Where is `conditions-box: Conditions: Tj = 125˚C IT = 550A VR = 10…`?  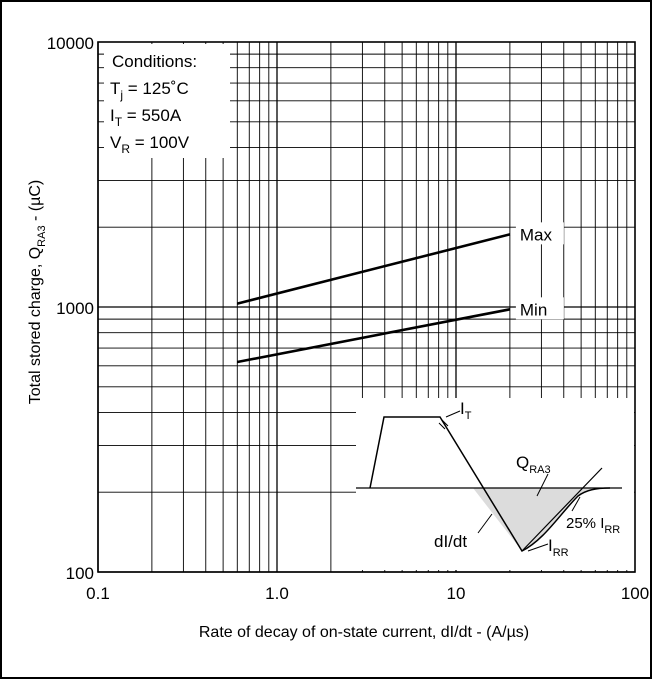 conditions-box: Conditions: Tj = 125˚C IT = 550A VR = 10… is located at coordinates (167, 101).